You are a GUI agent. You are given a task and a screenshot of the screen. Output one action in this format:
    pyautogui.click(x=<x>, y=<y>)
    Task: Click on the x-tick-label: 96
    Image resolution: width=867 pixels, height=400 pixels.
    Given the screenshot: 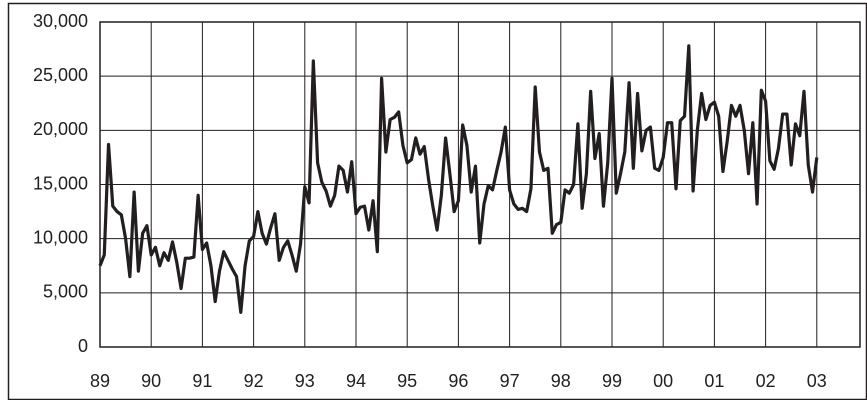 What is the action you would take?
    pyautogui.click(x=458, y=381)
    